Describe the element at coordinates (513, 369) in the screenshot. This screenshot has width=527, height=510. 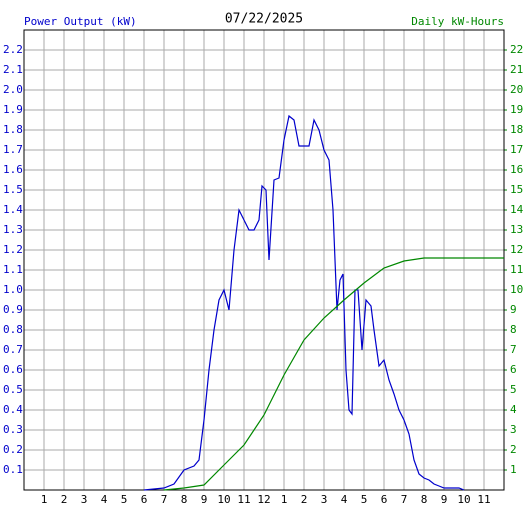
I see `y2-tick-label: 6` at that location.